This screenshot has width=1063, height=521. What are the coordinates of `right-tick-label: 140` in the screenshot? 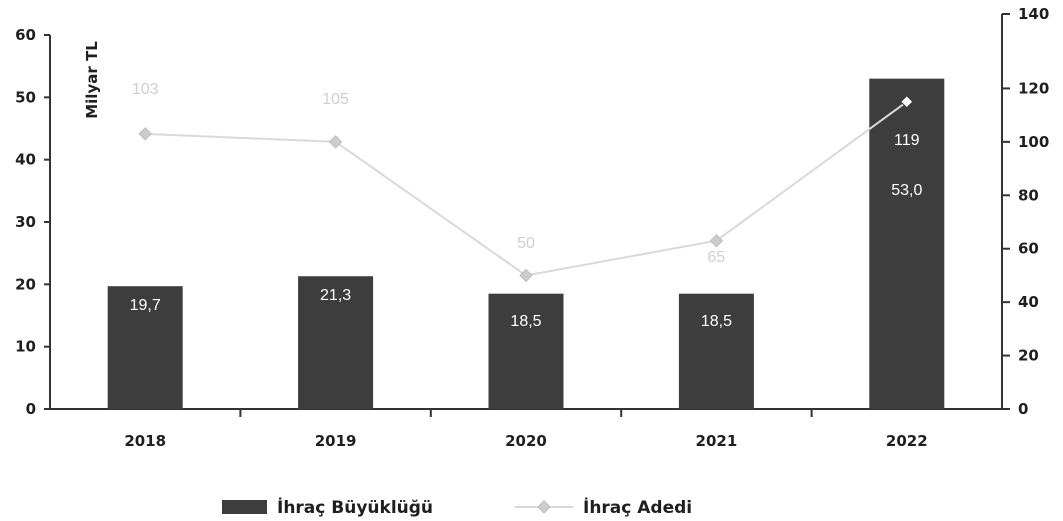 It's located at (1033, 14).